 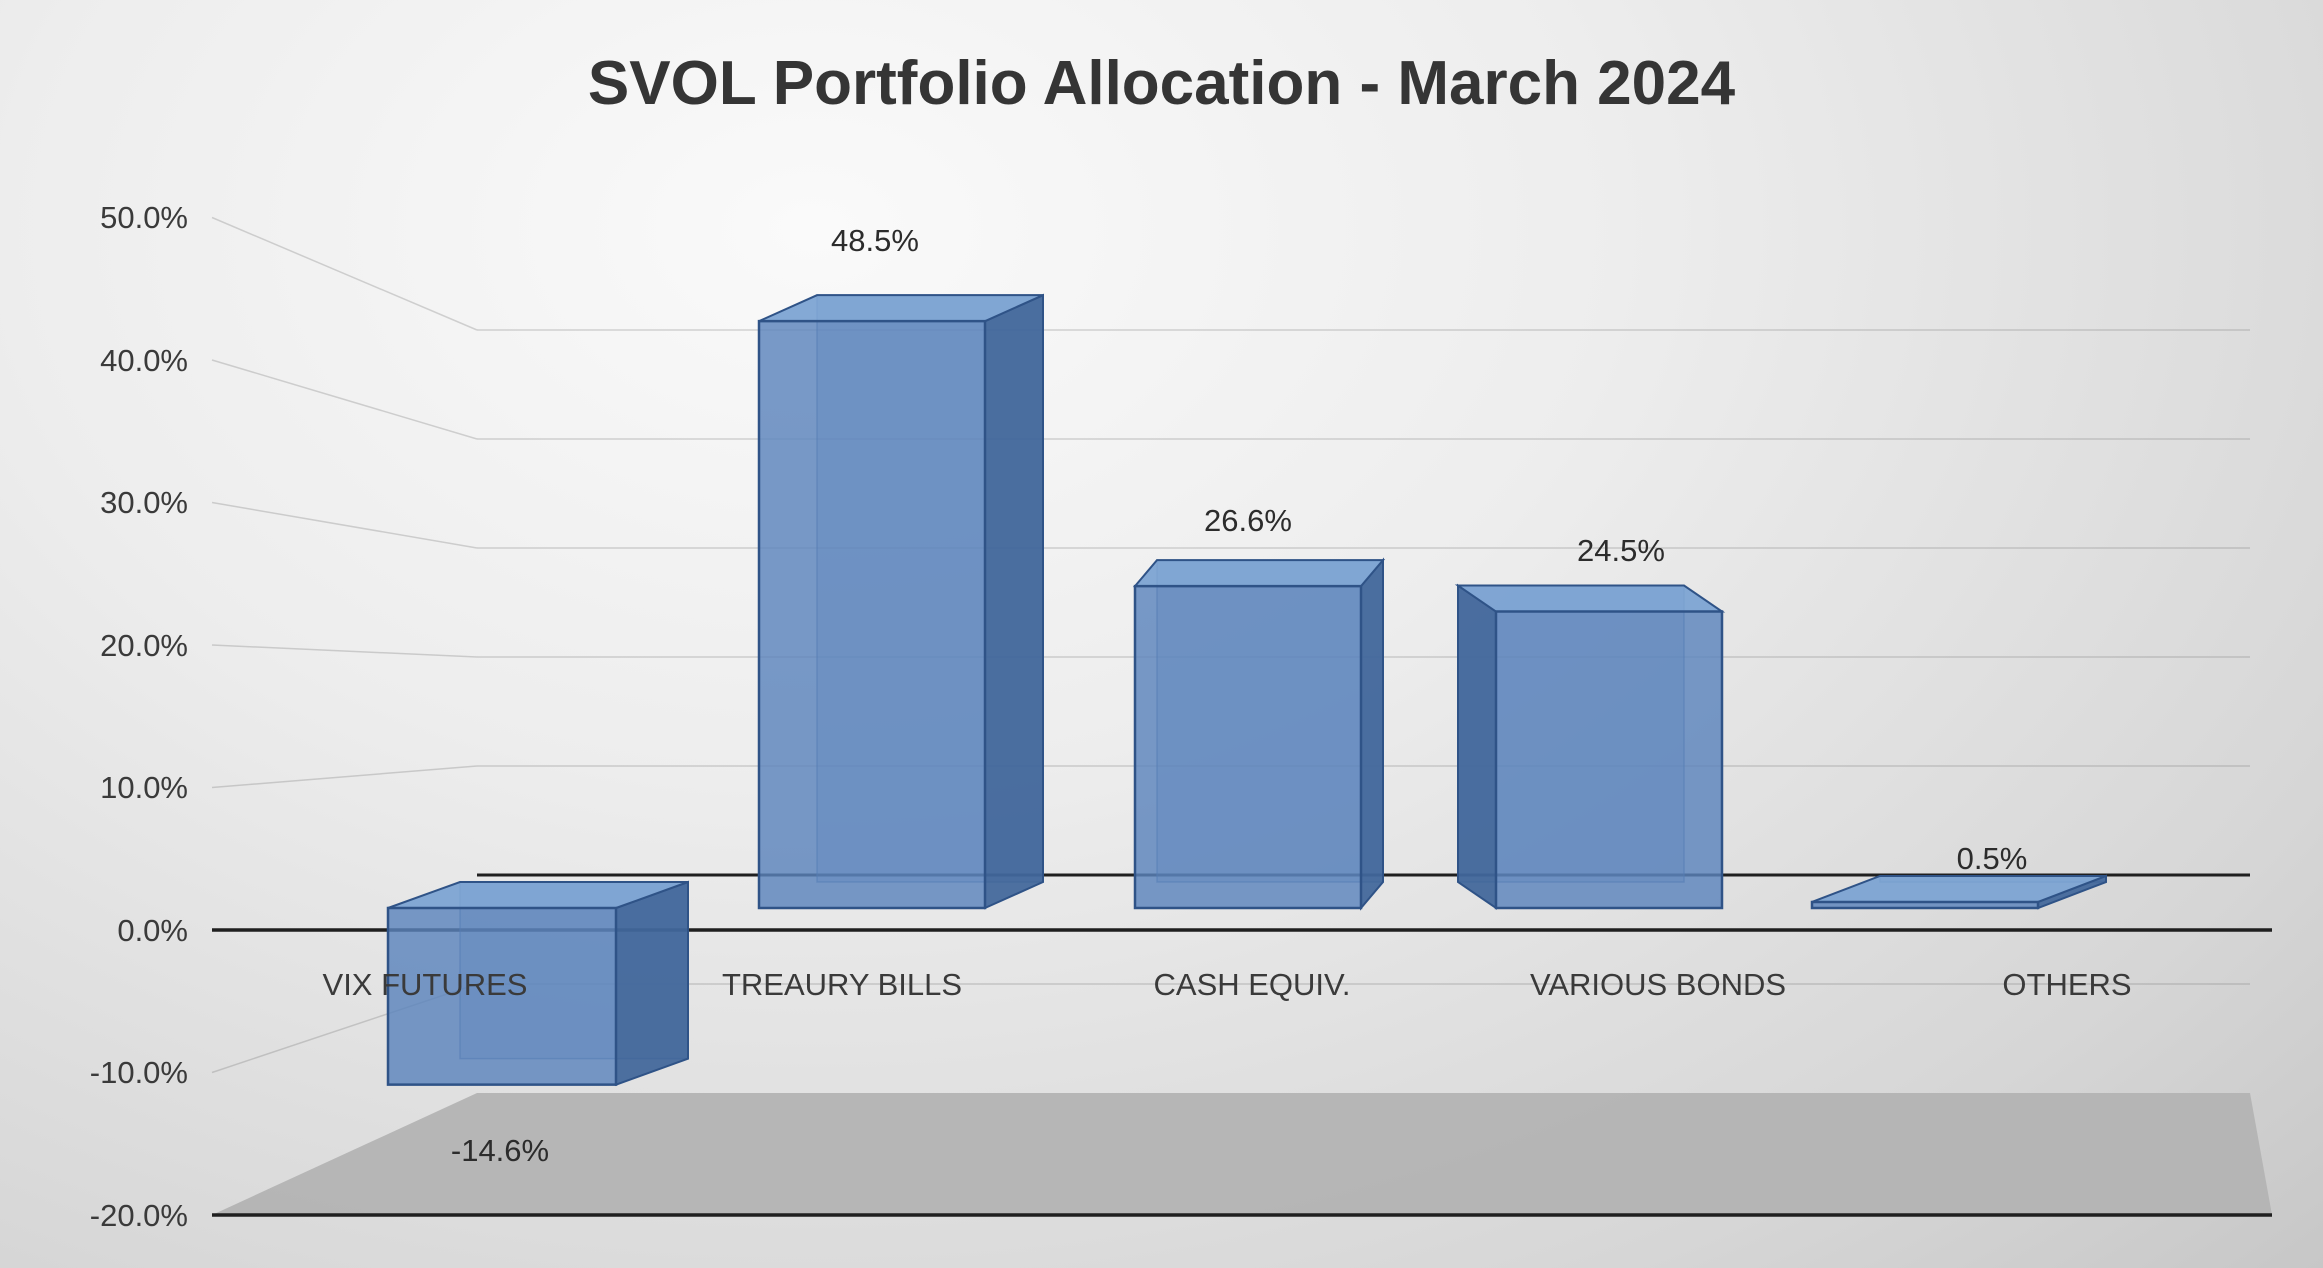 What do you see at coordinates (1958, 892) in the screenshot?
I see `bar-others` at bounding box center [1958, 892].